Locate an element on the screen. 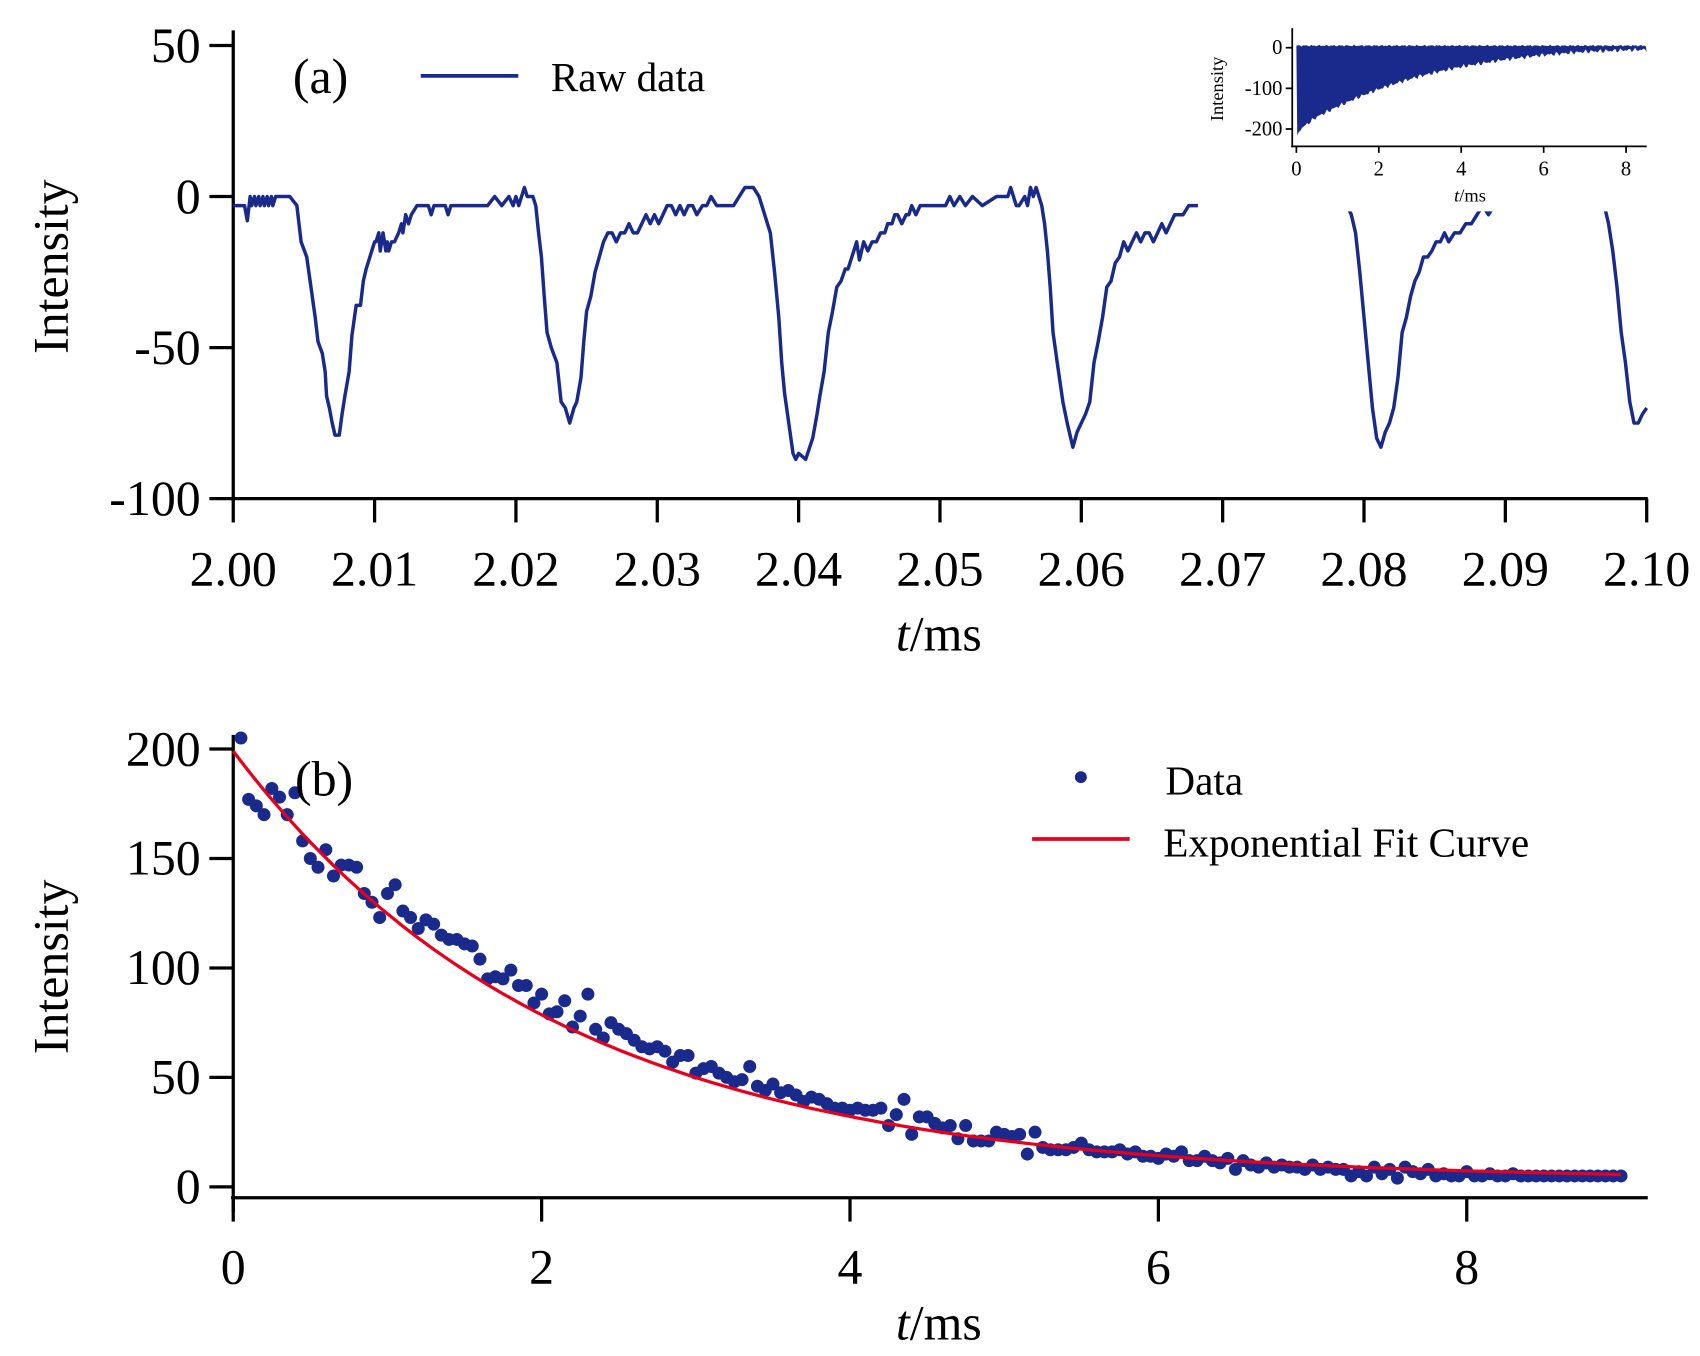 The height and width of the screenshot is (1356, 1700). x-tick-label: 0 is located at coordinates (233, 1266).